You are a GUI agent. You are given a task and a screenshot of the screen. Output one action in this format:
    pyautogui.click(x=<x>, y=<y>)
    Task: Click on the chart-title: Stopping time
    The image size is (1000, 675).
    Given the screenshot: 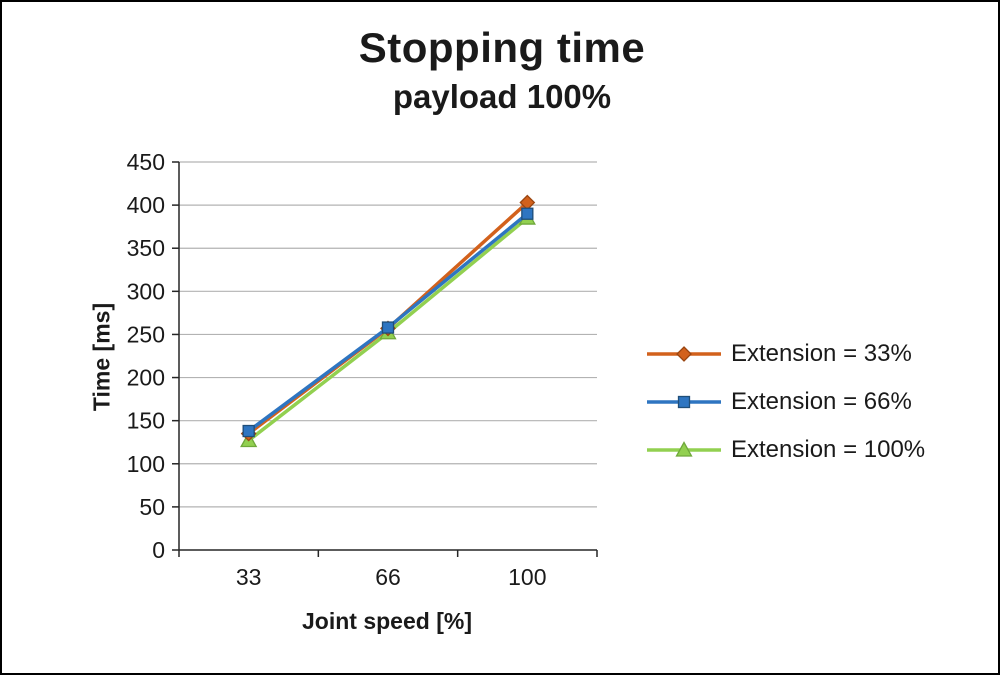 What is the action you would take?
    pyautogui.click(x=502, y=47)
    